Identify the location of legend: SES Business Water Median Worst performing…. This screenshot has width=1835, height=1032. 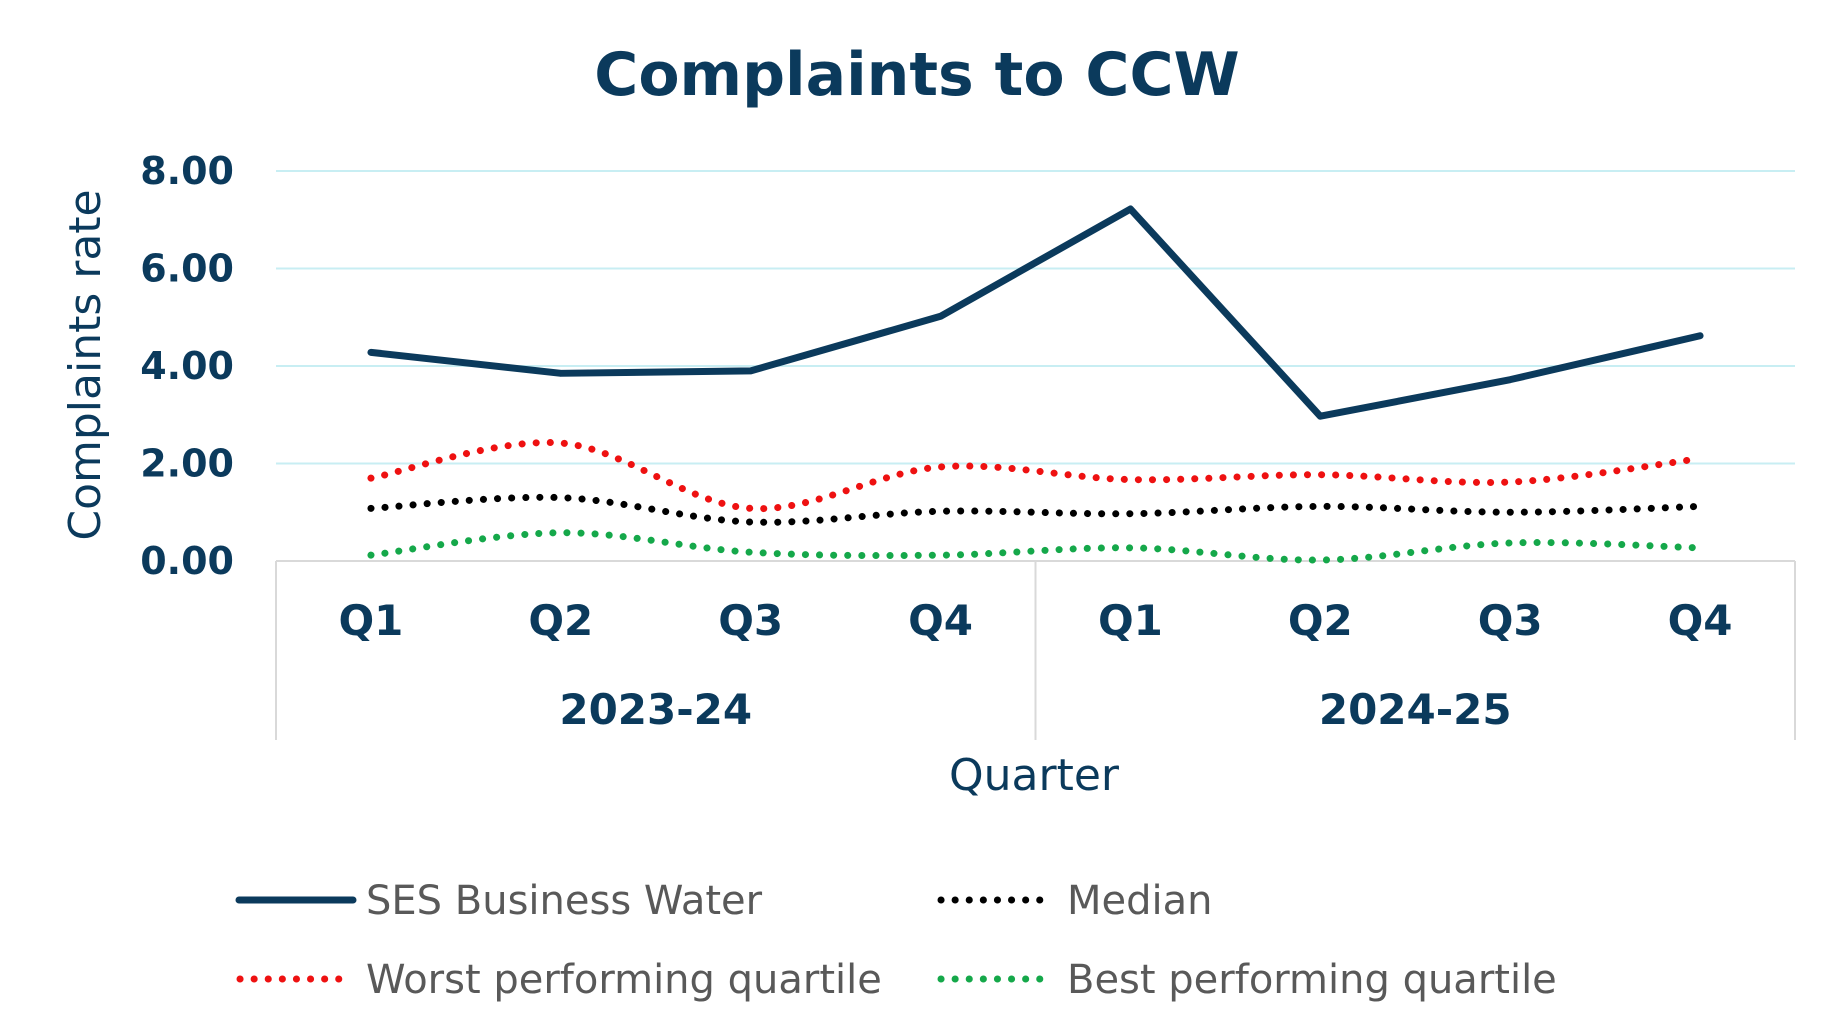
(896, 940).